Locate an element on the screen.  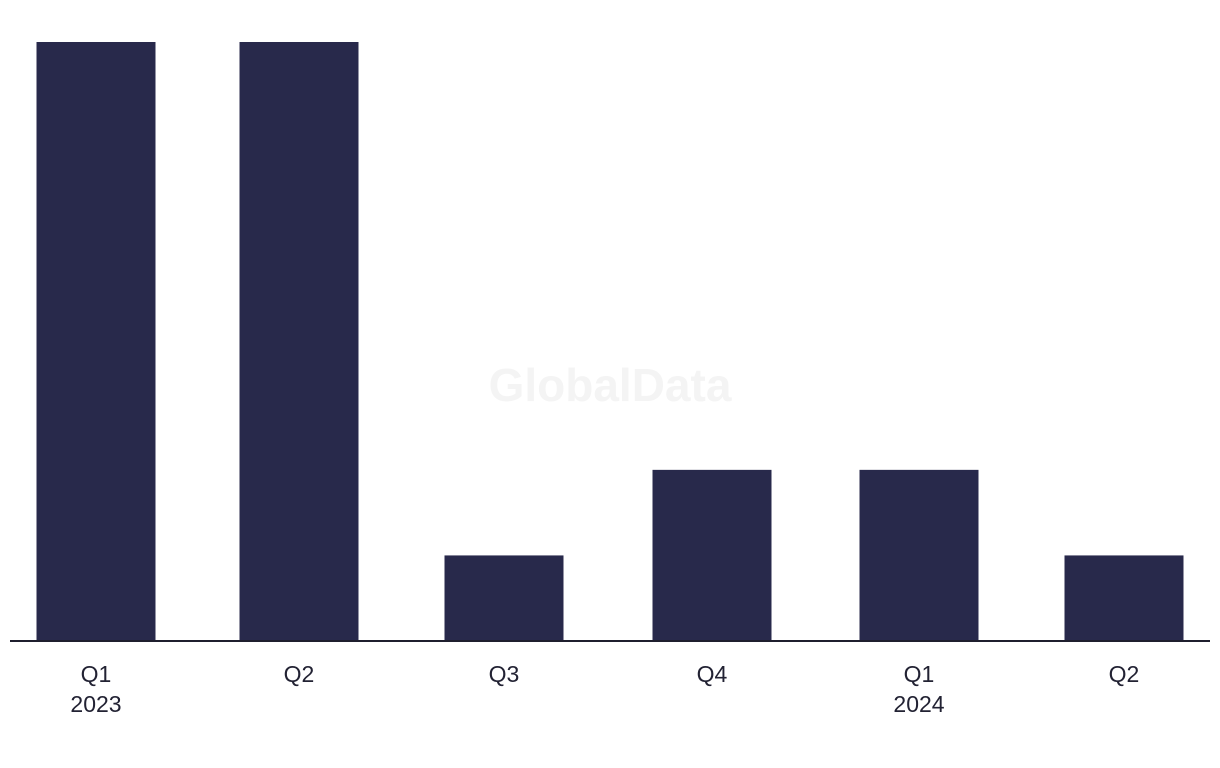
x-tick-label-year: 2023 is located at coordinates (95, 704).